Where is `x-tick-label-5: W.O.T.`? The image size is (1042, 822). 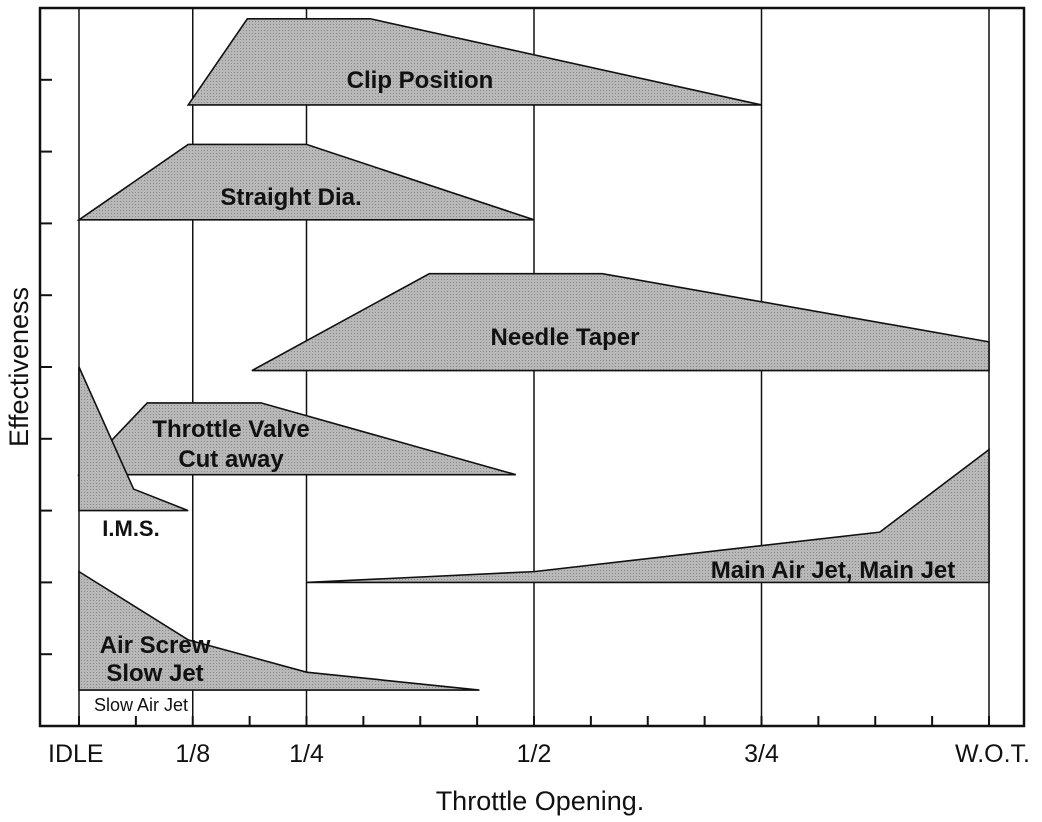 x-tick-label-5: W.O.T. is located at coordinates (992, 754).